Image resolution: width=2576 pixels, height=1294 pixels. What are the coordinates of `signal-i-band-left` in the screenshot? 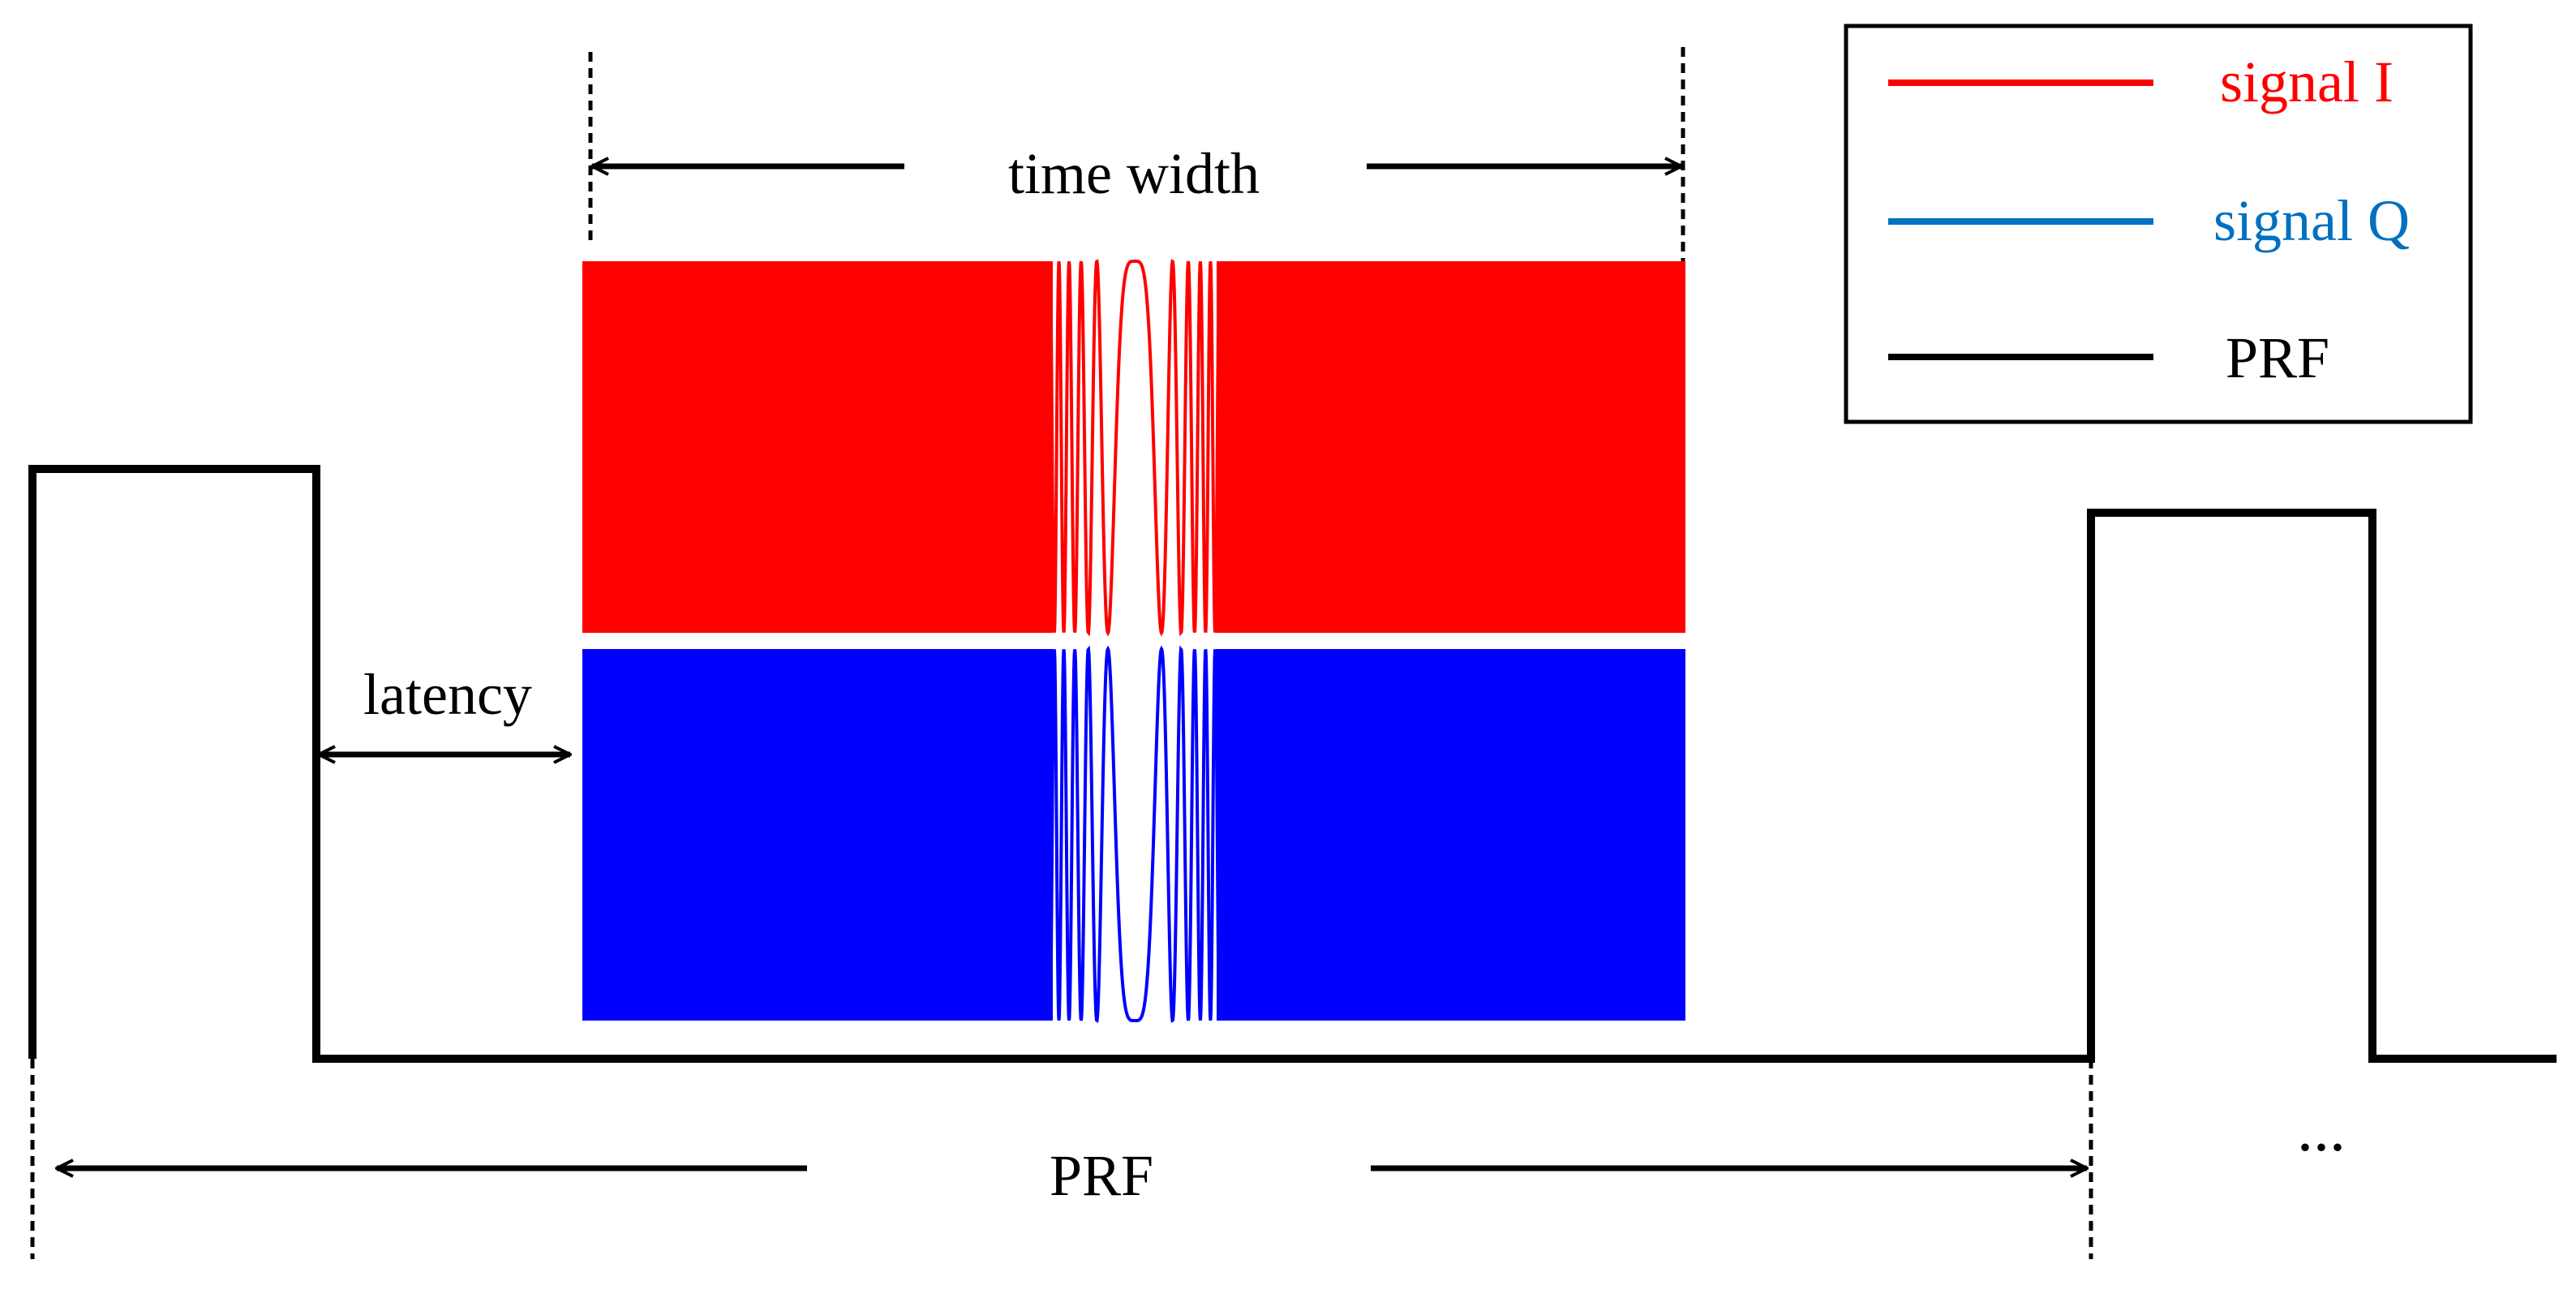 It's located at (817, 447).